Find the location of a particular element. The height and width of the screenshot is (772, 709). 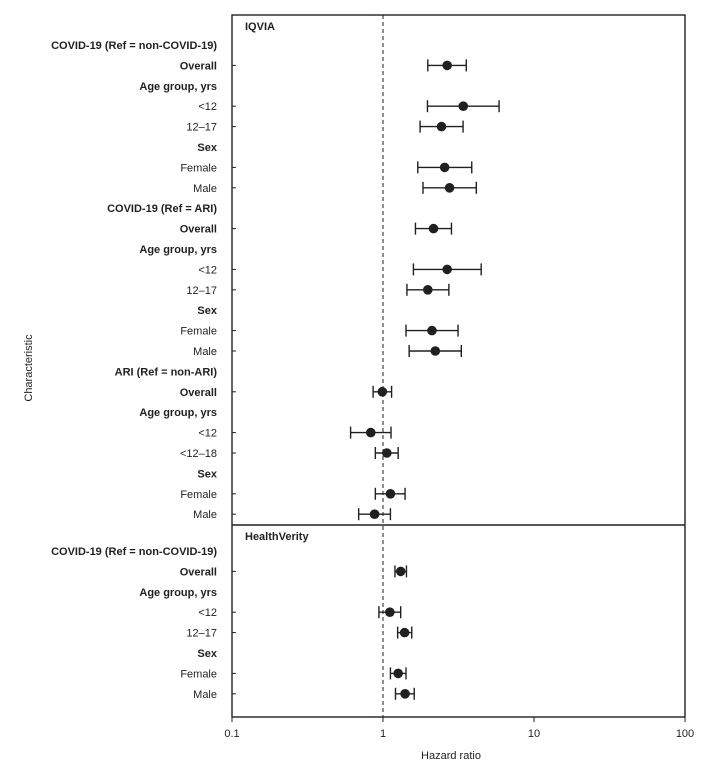

panel-title: IQVIA is located at coordinates (260, 27).